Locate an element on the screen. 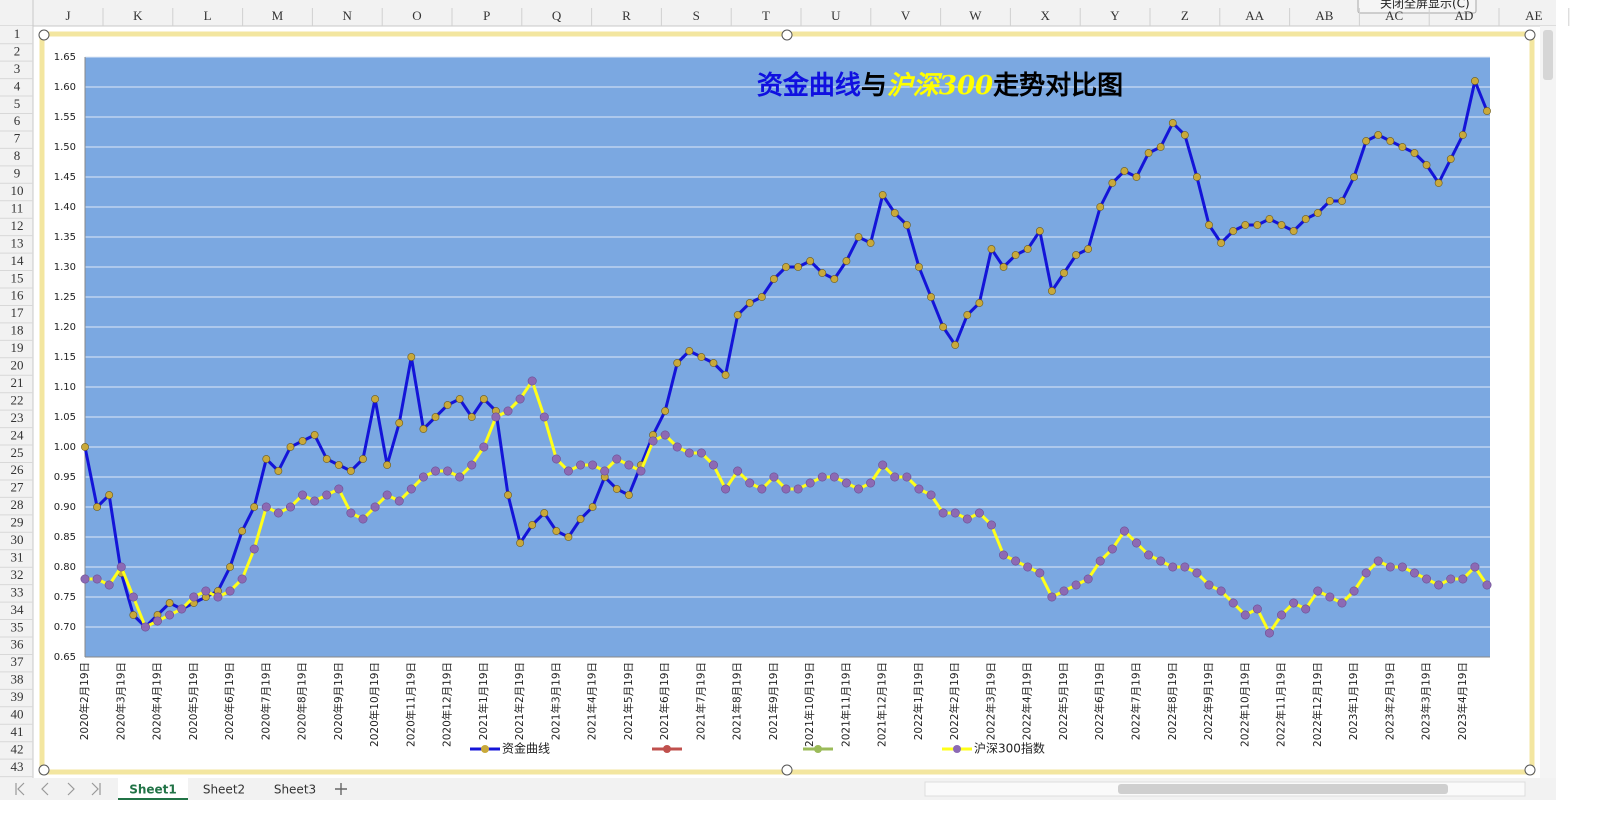  row-header: 31 is located at coordinates (17, 556).